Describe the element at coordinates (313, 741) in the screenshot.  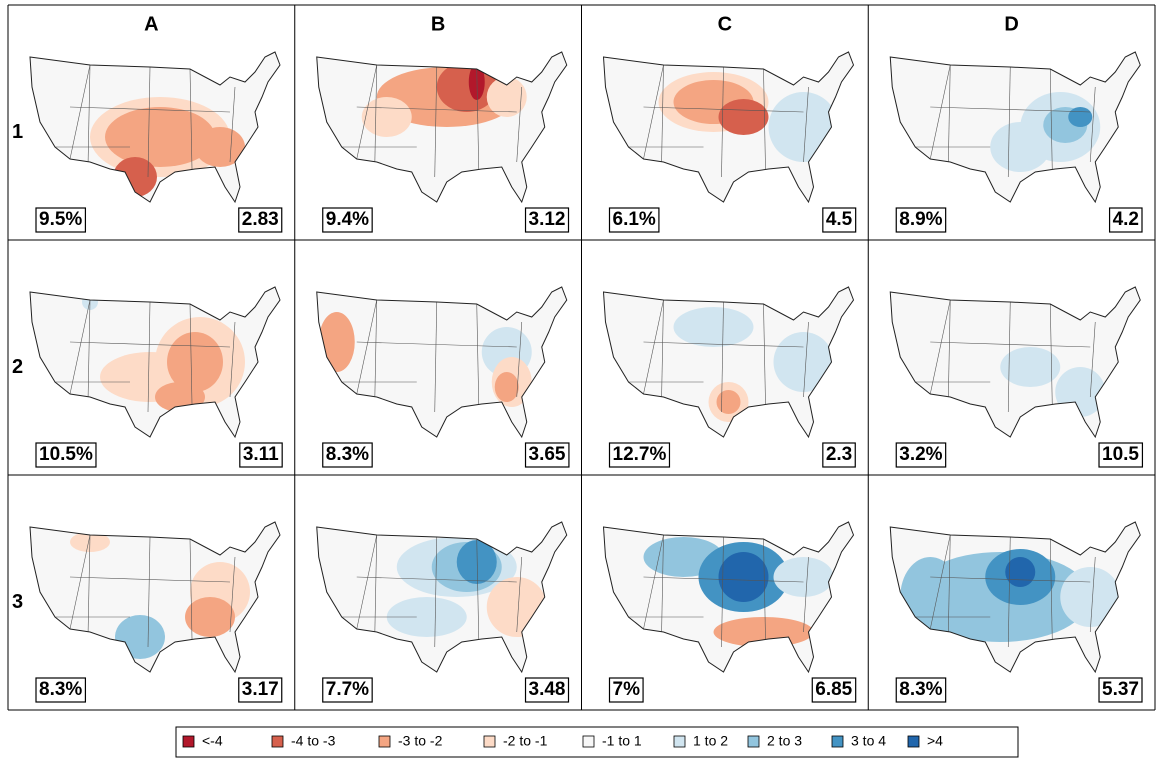
I see `legend-label: -4 to -3` at that location.